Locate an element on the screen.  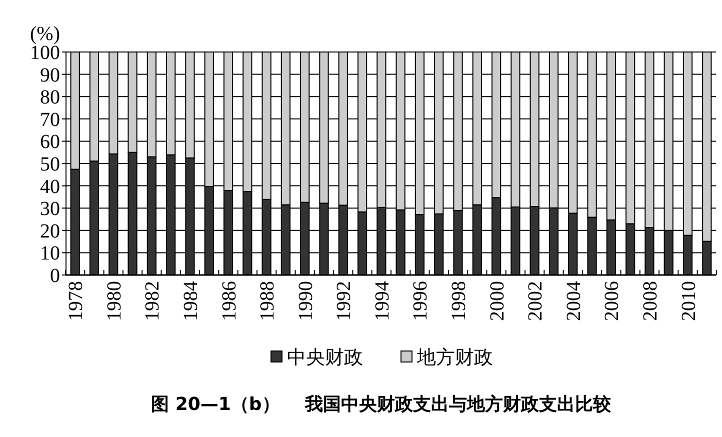
x-tick-label: 1978 is located at coordinates (76, 301).